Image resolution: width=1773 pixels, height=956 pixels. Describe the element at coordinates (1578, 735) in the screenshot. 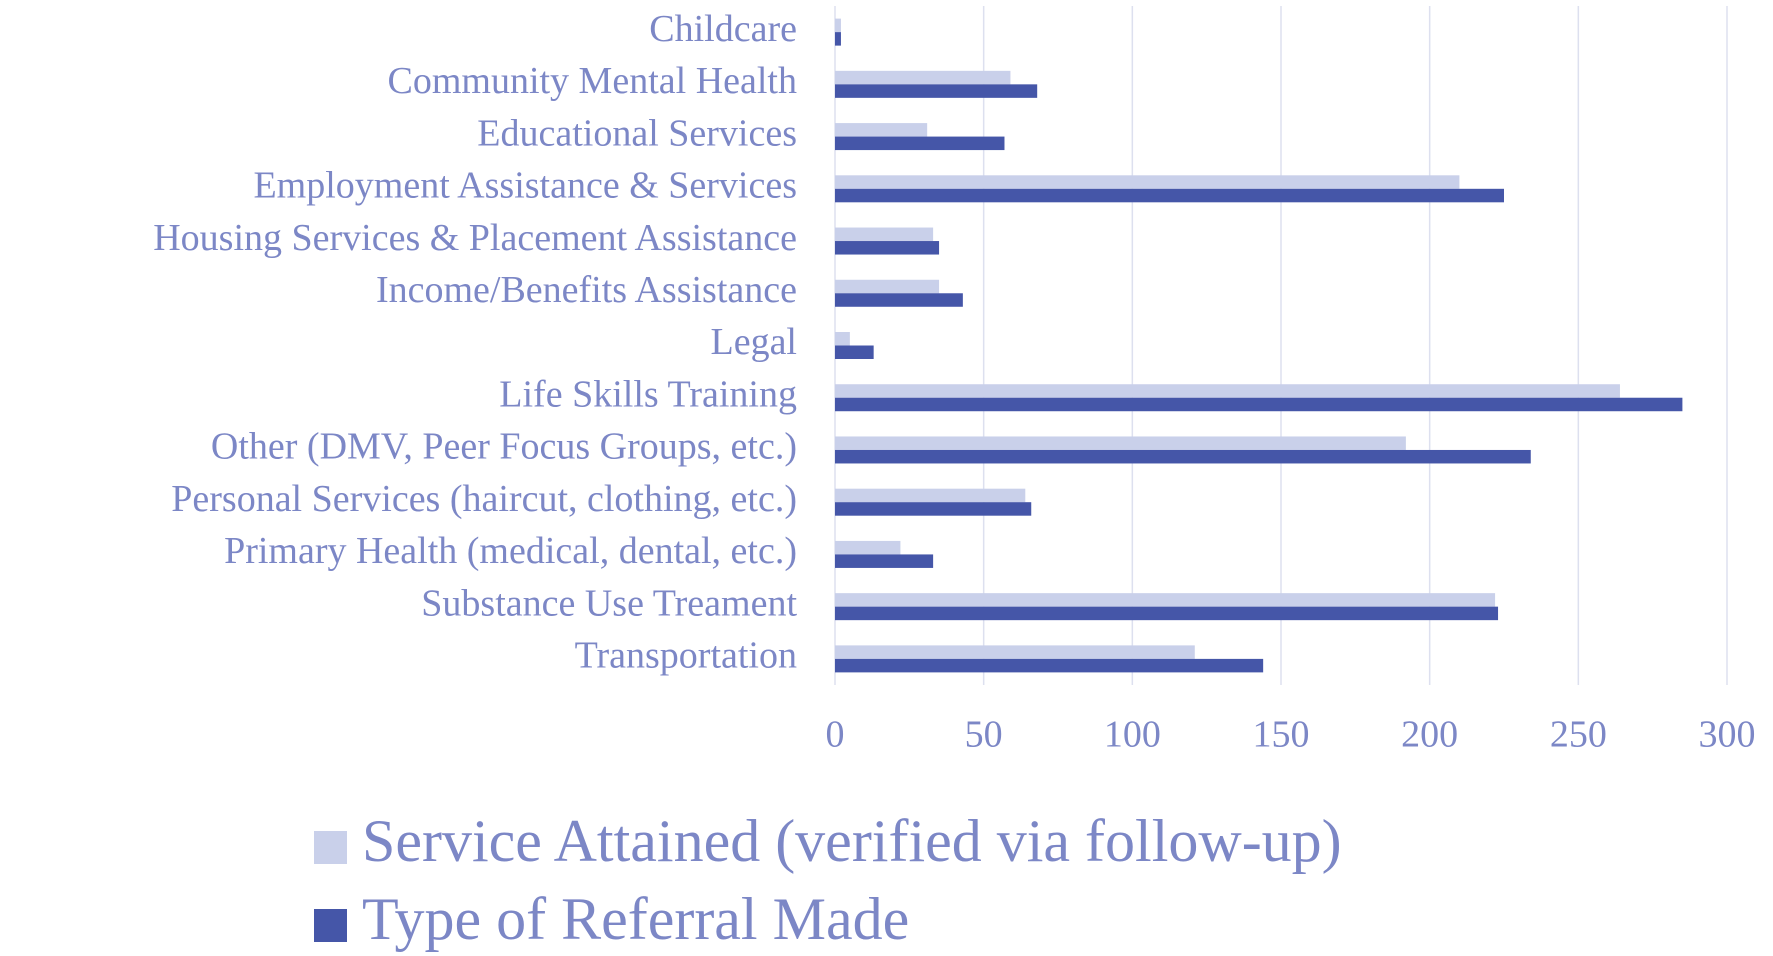

I see `x-tick-label: 250` at that location.